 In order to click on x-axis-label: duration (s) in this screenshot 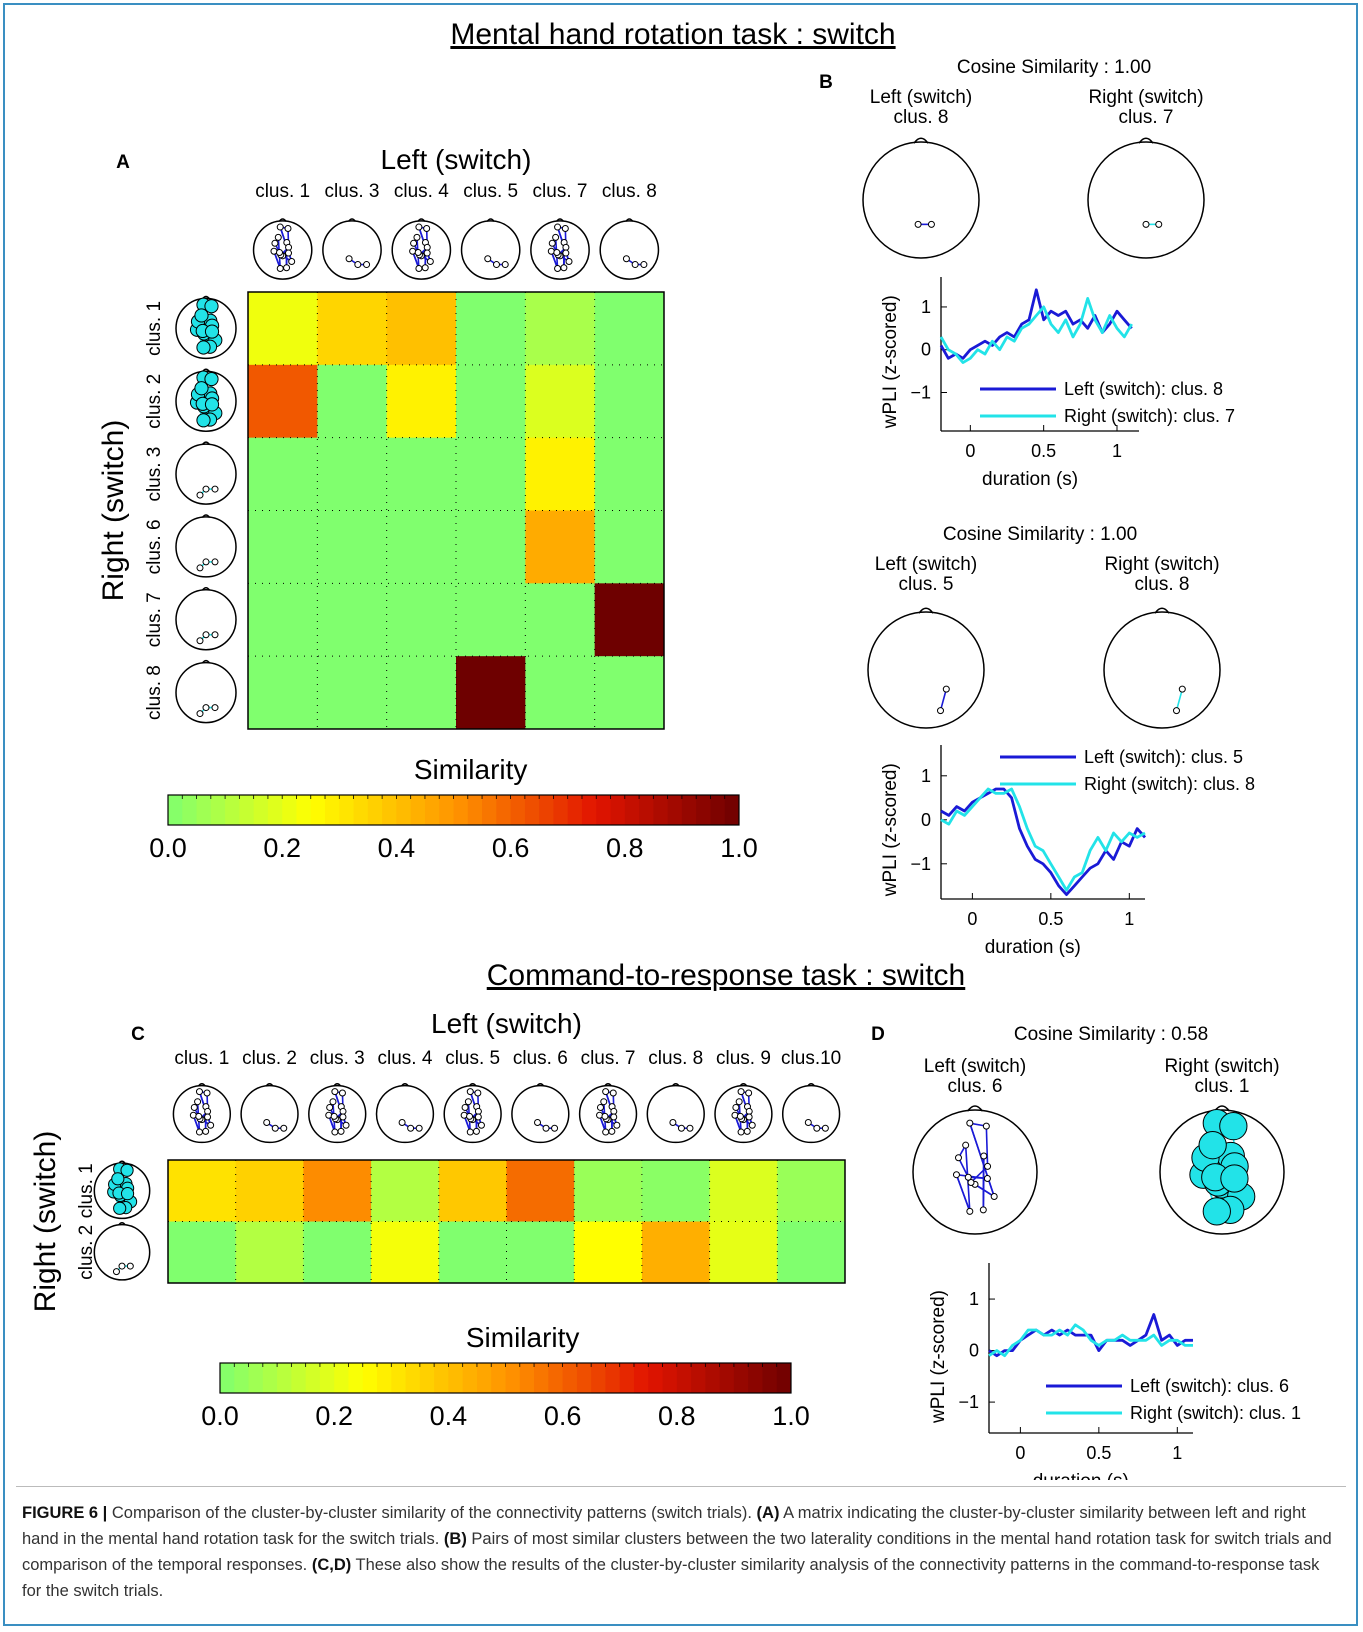, I will do `click(1030, 479)`.